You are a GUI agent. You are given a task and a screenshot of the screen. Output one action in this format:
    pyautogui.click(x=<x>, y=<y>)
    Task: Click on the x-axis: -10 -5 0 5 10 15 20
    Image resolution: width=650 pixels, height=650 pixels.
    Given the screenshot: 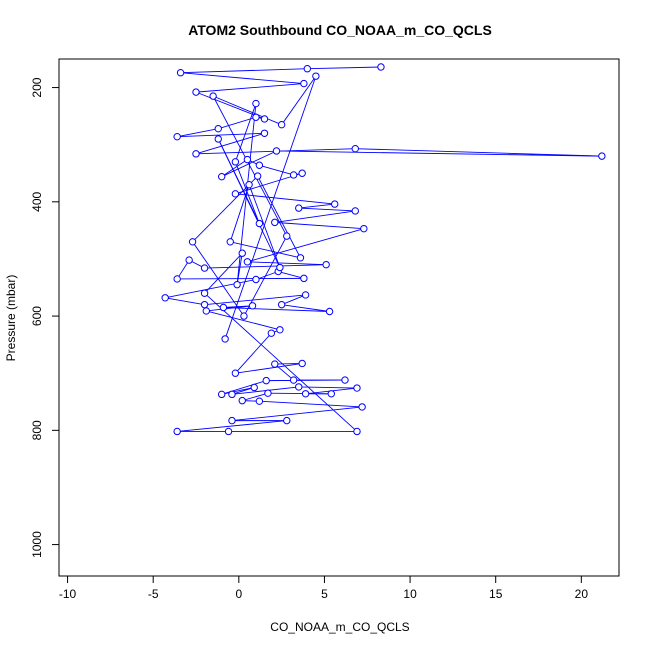 What is the action you would take?
    pyautogui.click(x=324, y=588)
    